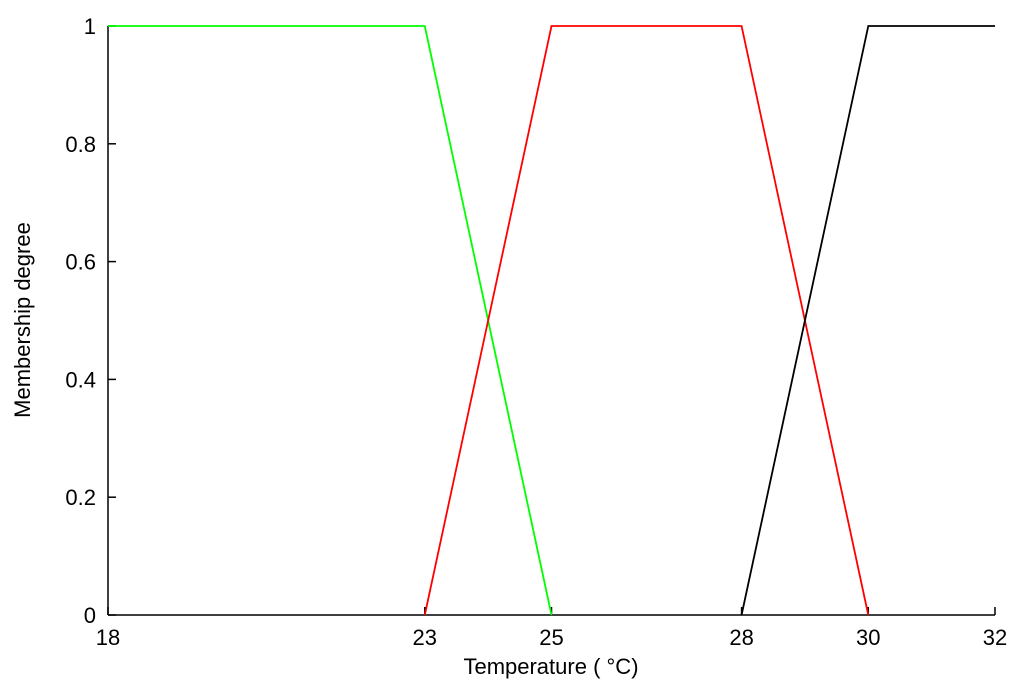  What do you see at coordinates (90, 615) in the screenshot?
I see `y-tick-label: 0` at bounding box center [90, 615].